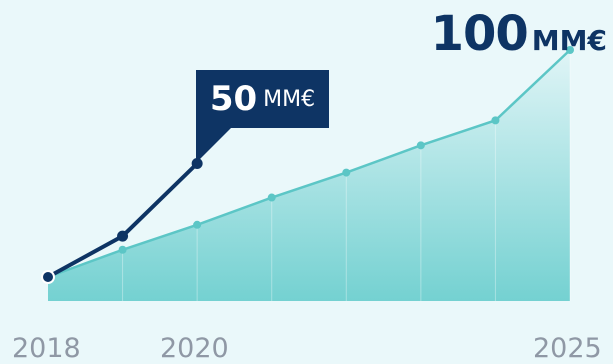  I want to click on callout-unit: MM€, so click(289, 99).